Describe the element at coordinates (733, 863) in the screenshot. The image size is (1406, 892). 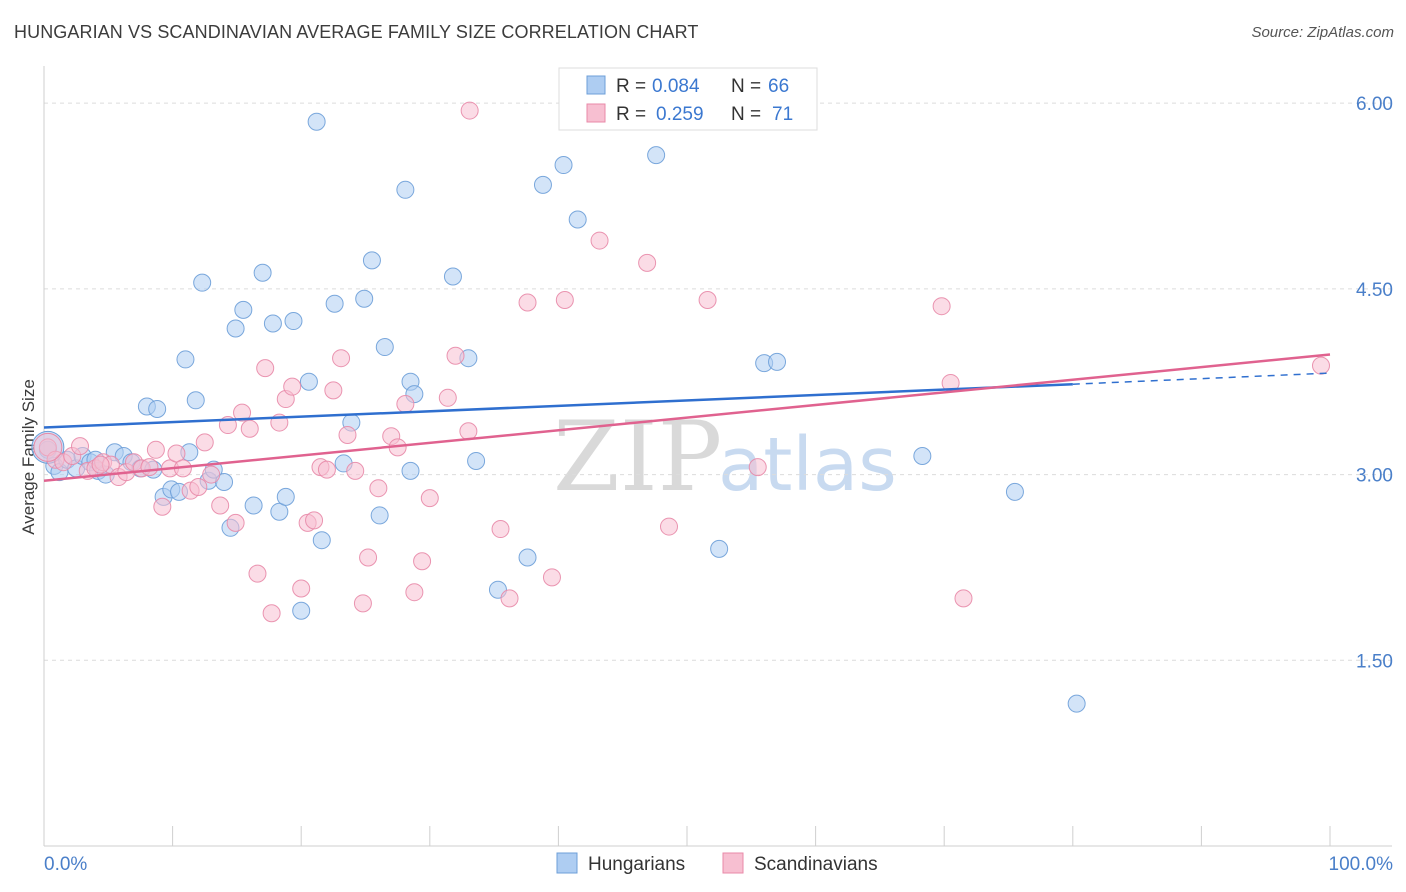
I see `bottom-legend-swatch-scandinavians` at that location.